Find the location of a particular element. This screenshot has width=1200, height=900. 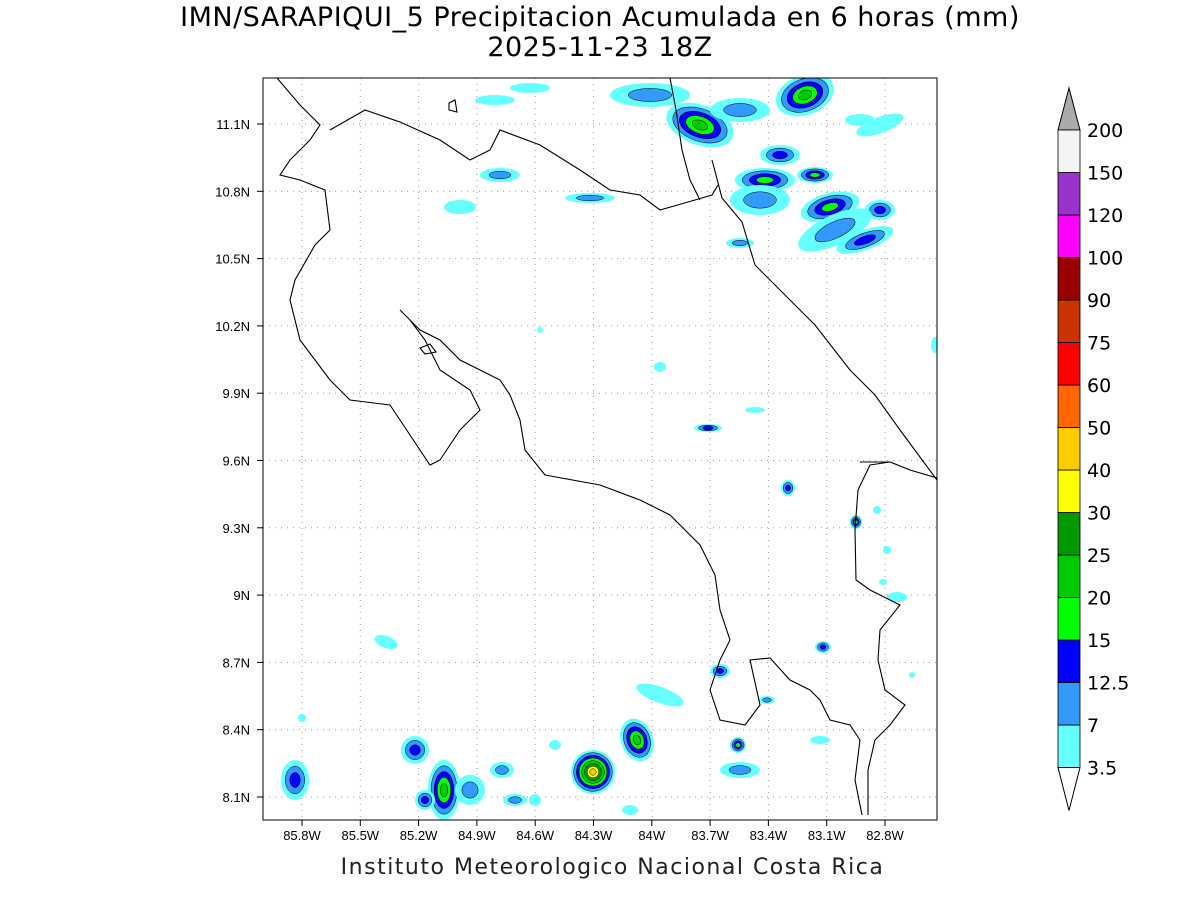

caribbean-coastline is located at coordinates (824, 320).